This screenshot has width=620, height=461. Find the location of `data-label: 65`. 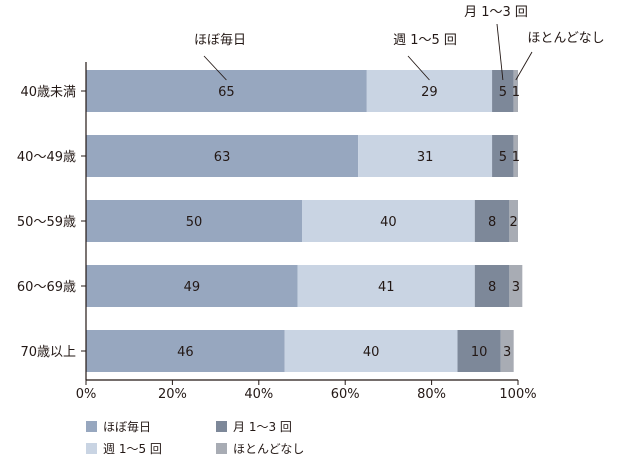

data-label: 65 is located at coordinates (226, 92).